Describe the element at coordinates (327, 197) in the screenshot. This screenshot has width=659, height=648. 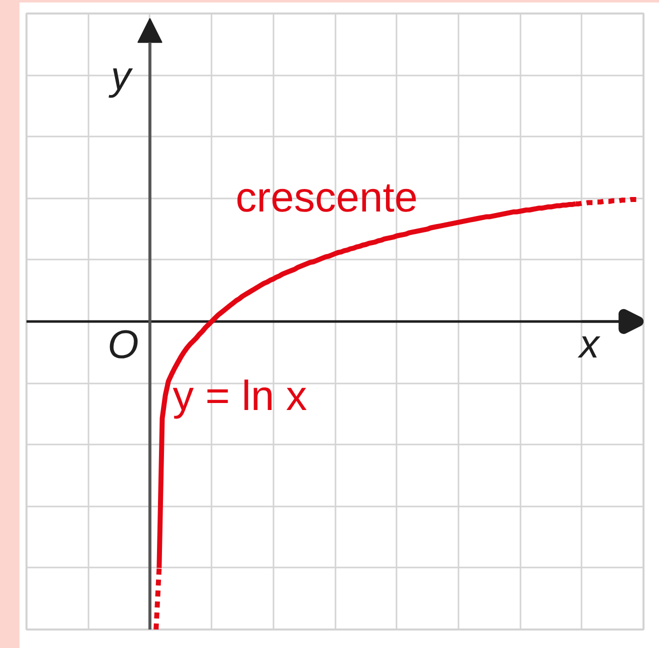
I see `annotation: crescente` at that location.